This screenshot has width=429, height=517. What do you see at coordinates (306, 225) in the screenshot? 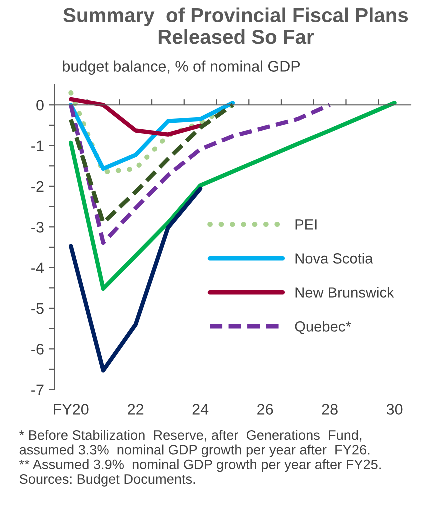
I see `legend-label: PEI` at bounding box center [306, 225].